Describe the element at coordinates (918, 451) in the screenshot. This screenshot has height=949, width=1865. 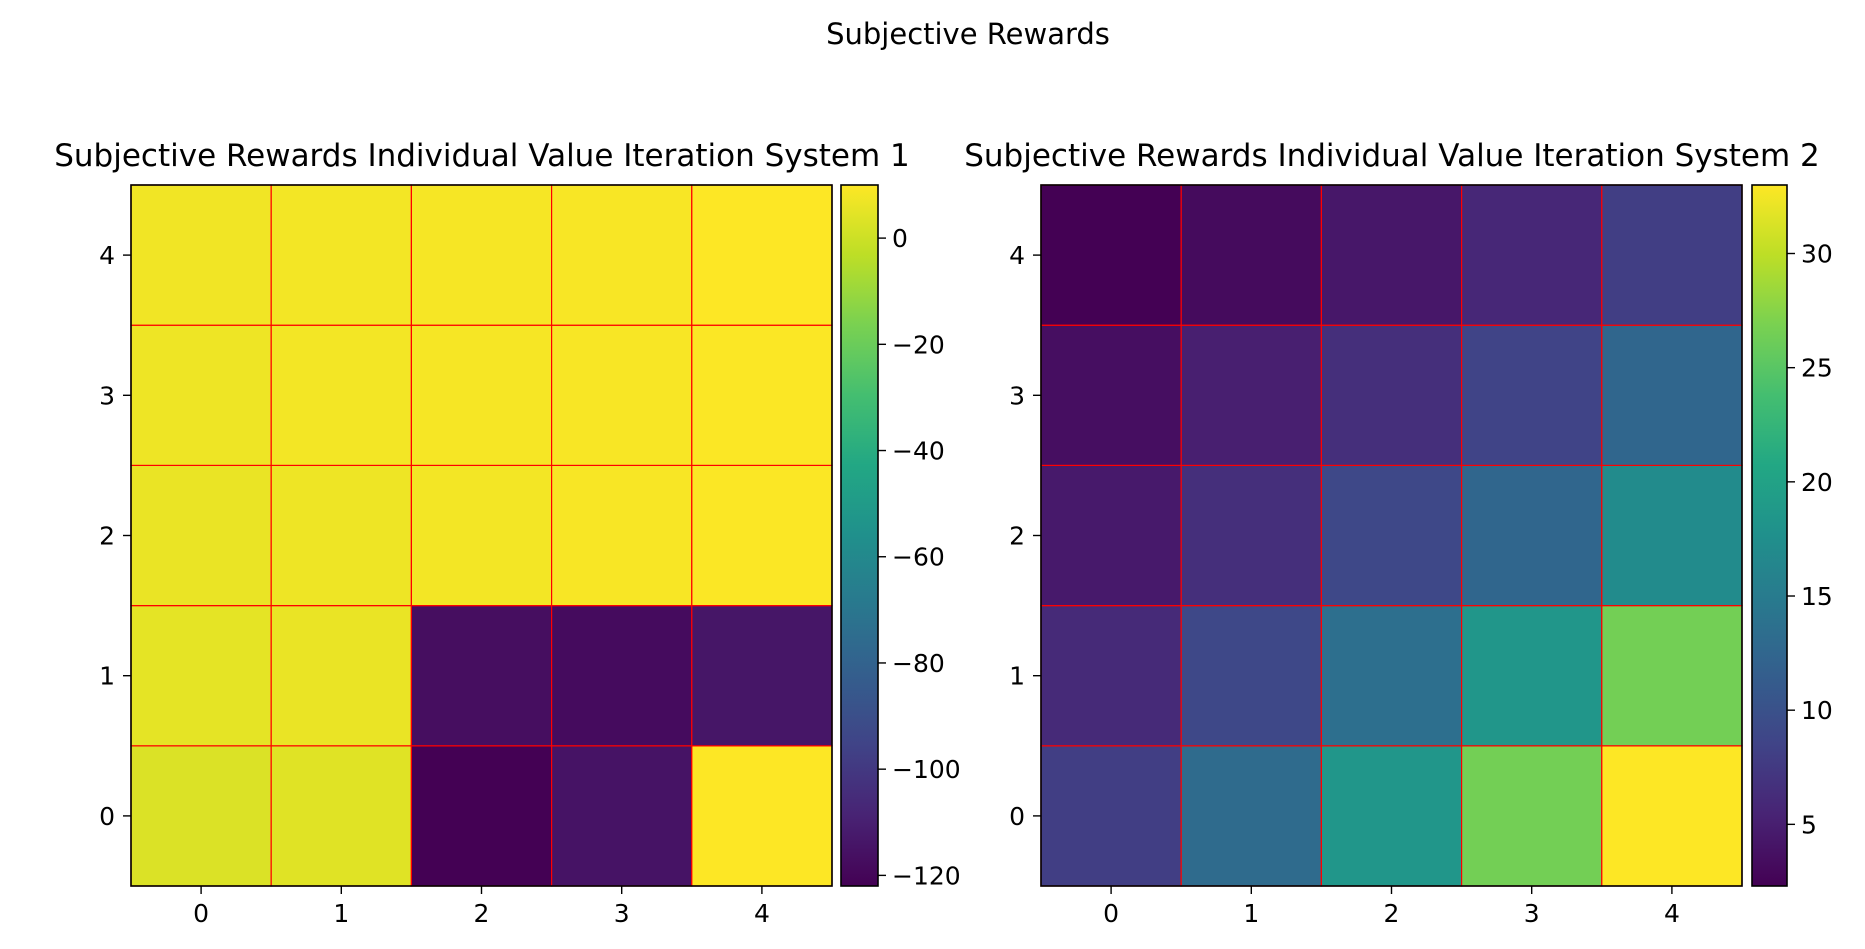
I see `colorbar-tick-label: −40` at that location.